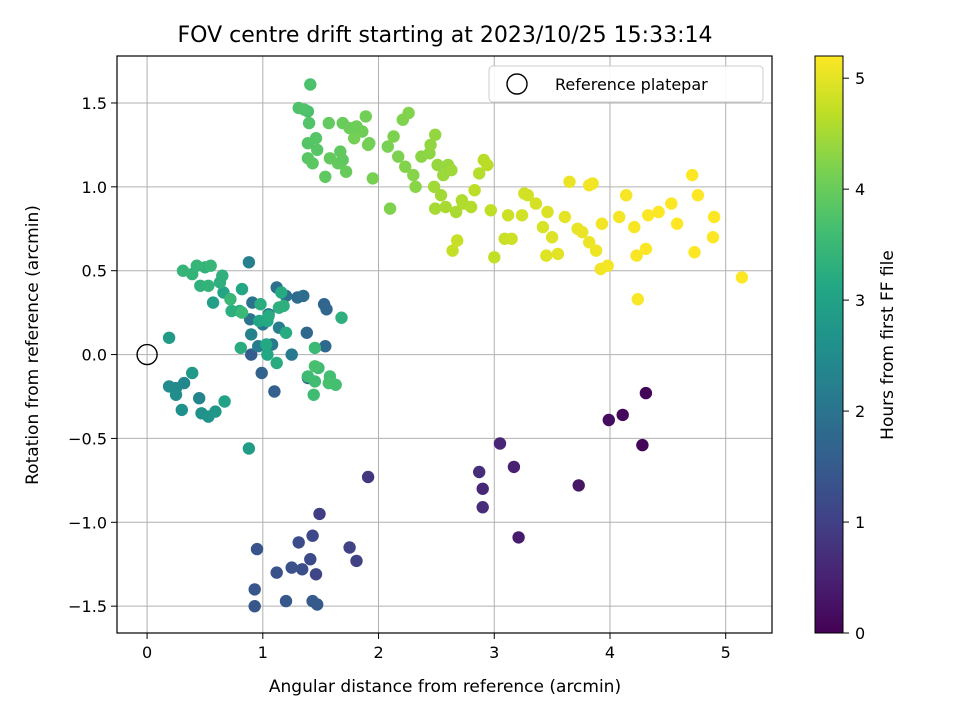  I want to click on legend: Reference platepar, so click(626, 84).